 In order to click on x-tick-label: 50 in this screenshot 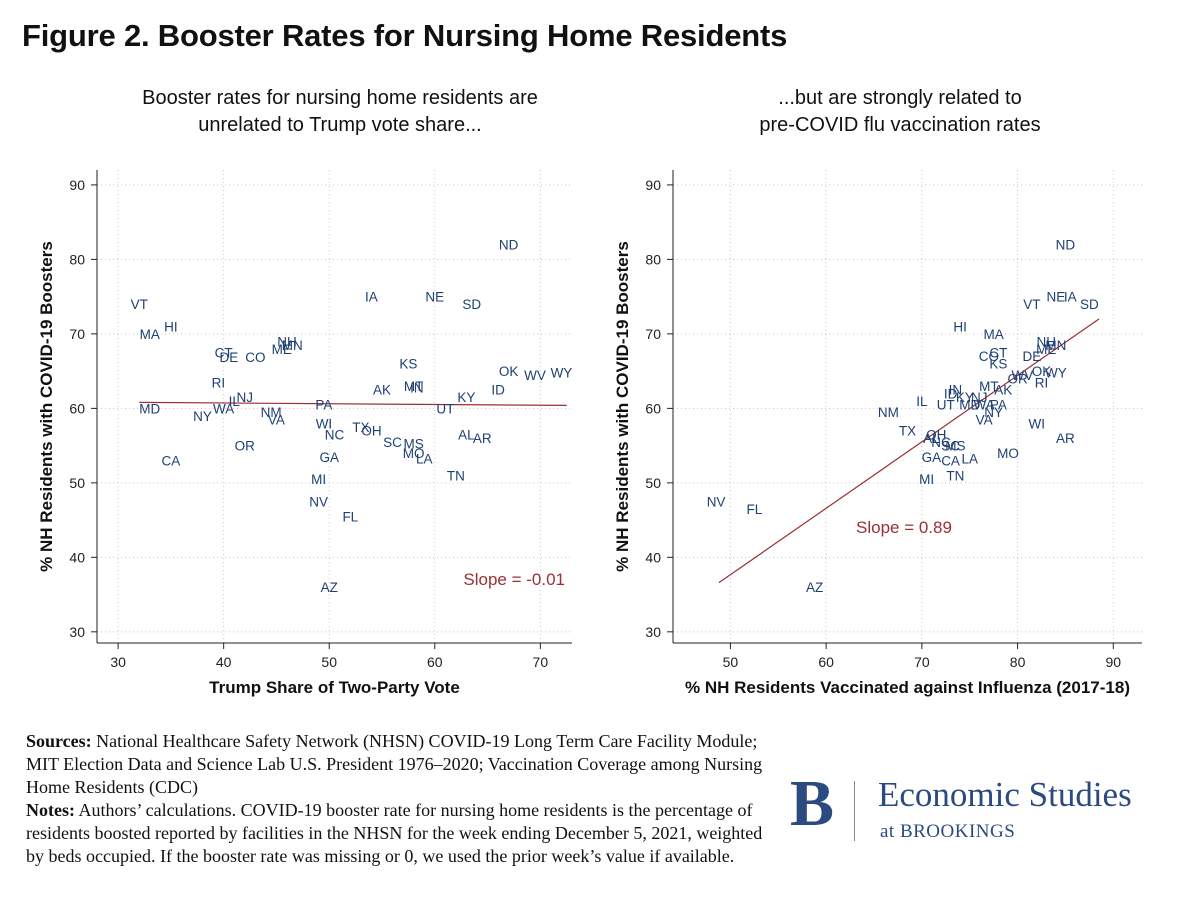, I will do `click(329, 662)`.